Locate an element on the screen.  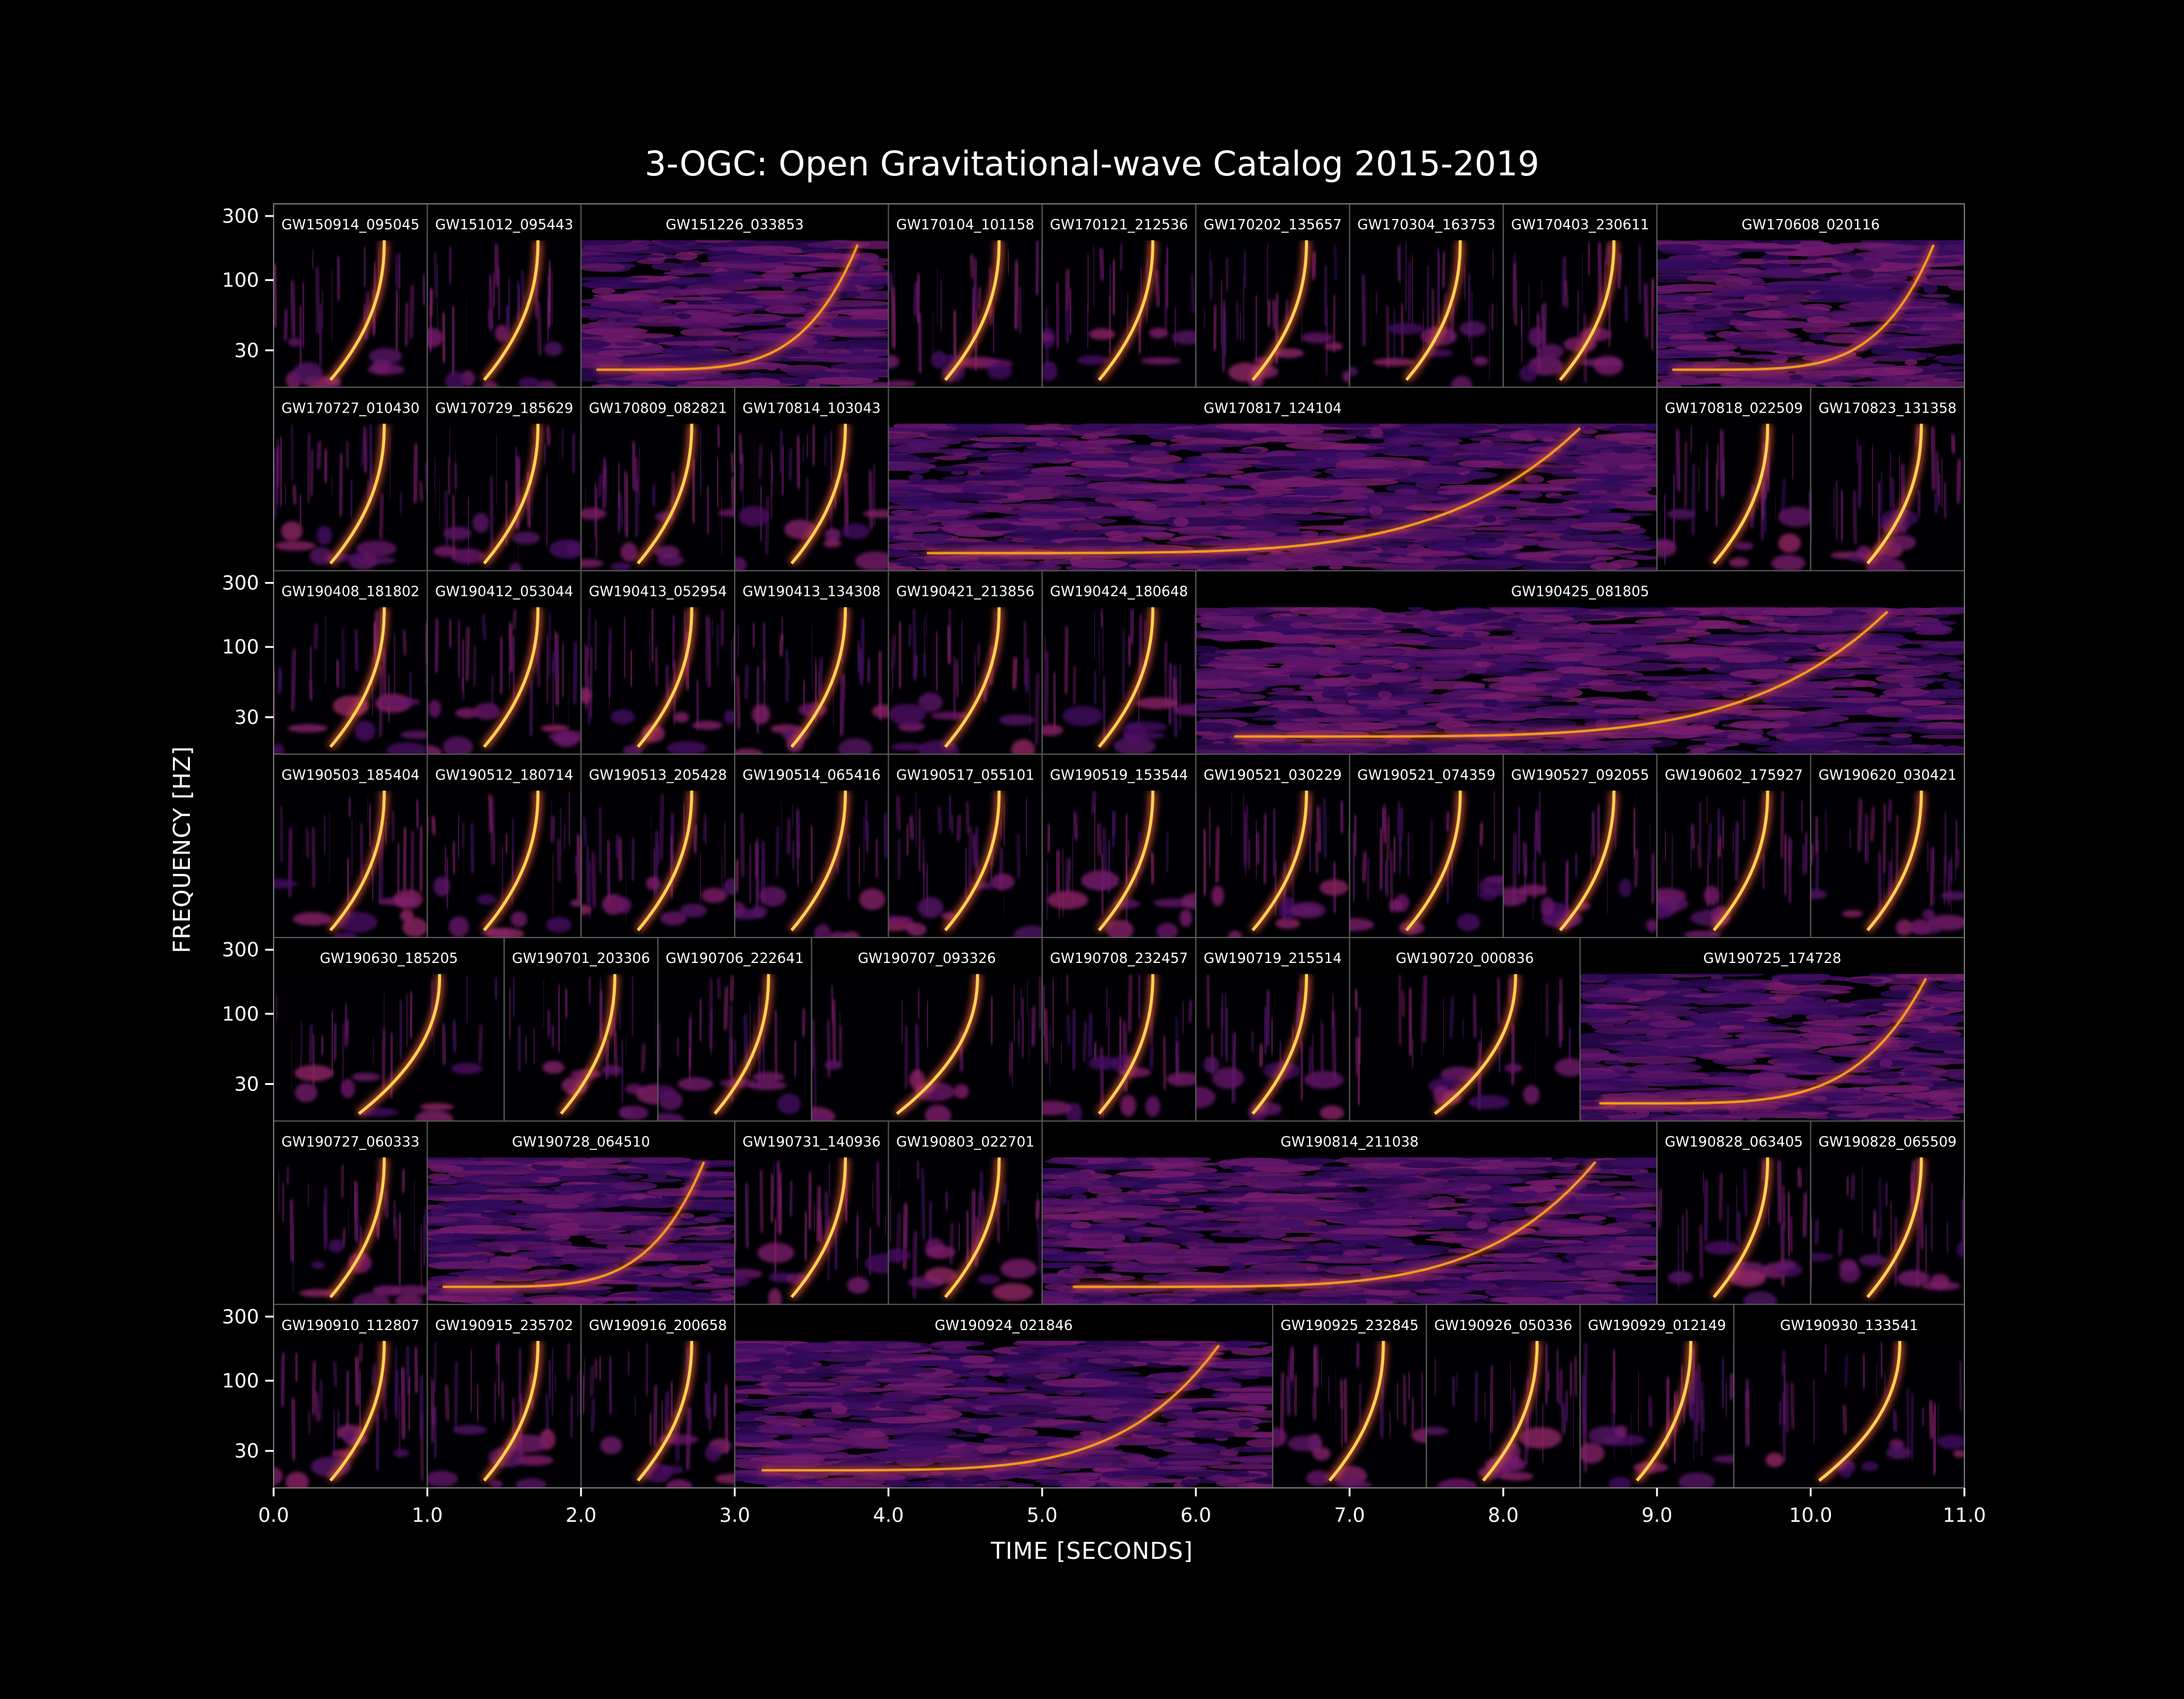
event-label: GW190519_153544 is located at coordinates (1119, 775).